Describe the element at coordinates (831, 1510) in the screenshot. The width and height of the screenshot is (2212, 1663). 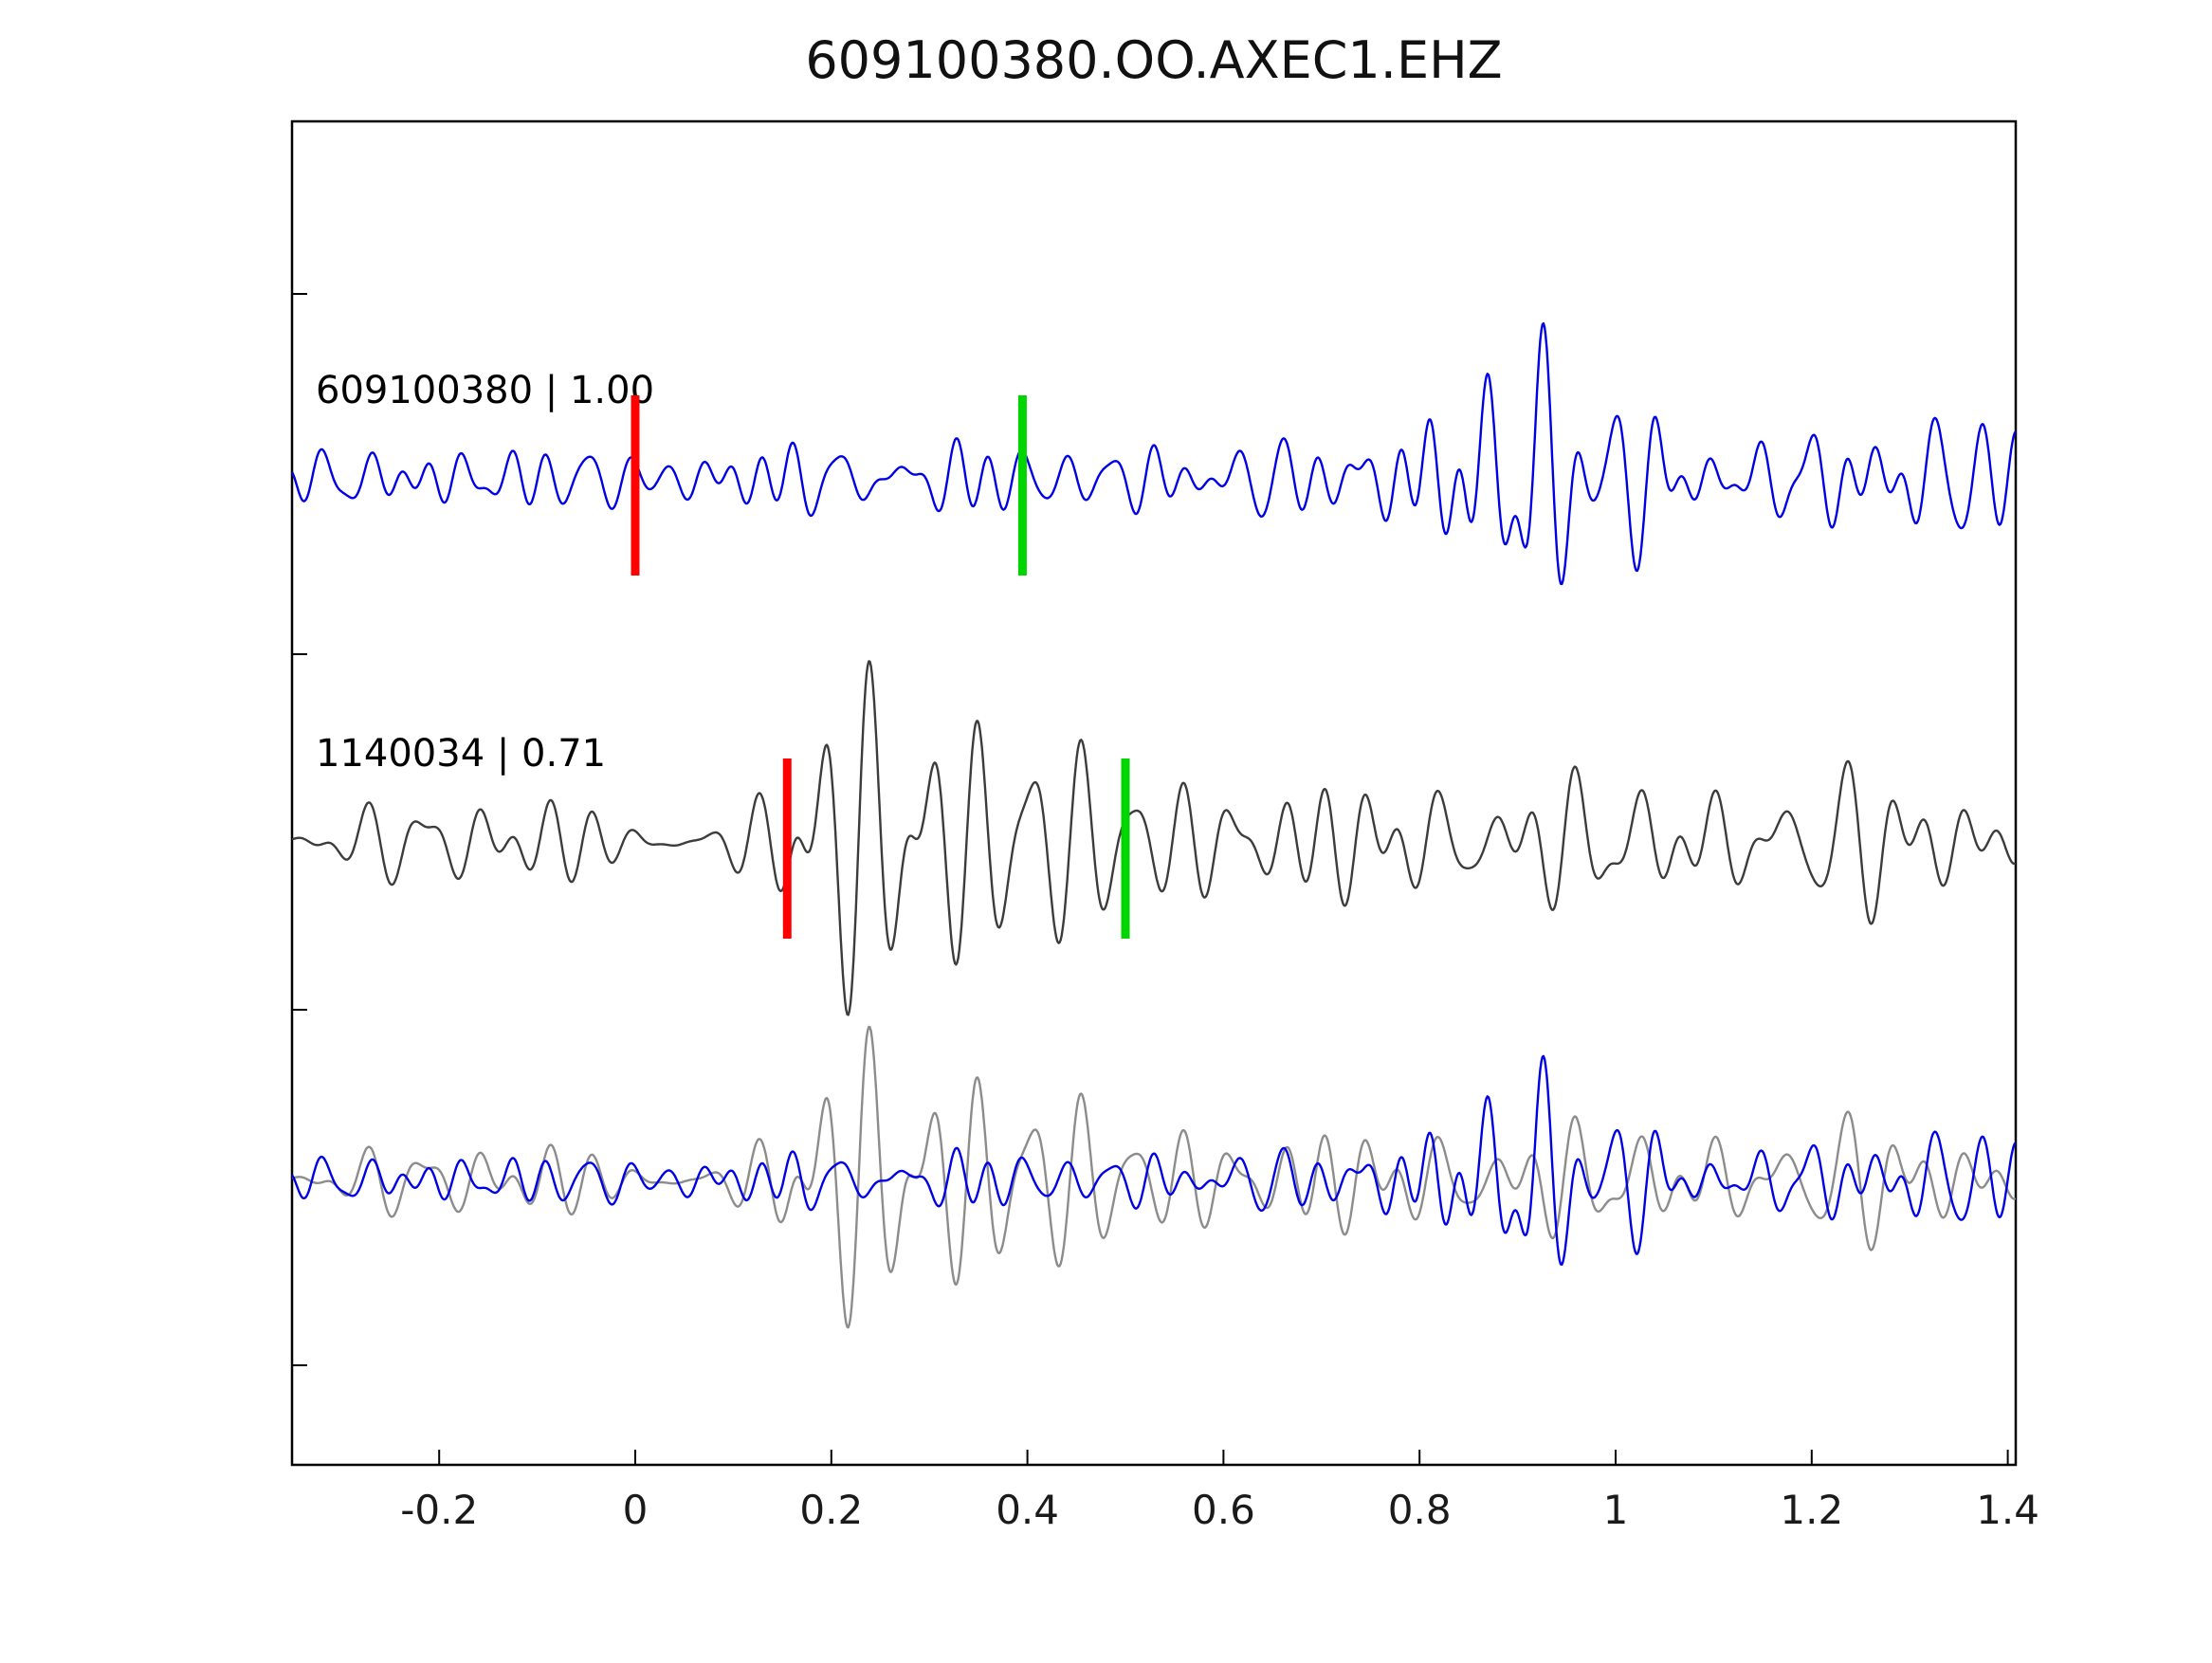
I see `x-tick-label: 0.2` at that location.